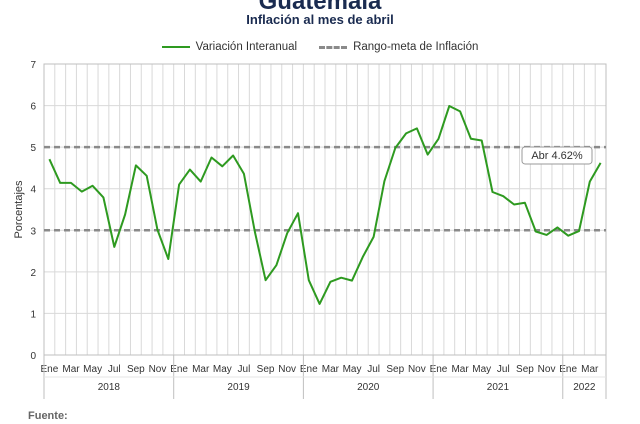  What do you see at coordinates (498, 387) in the screenshot?
I see `year-label: 2021` at bounding box center [498, 387].